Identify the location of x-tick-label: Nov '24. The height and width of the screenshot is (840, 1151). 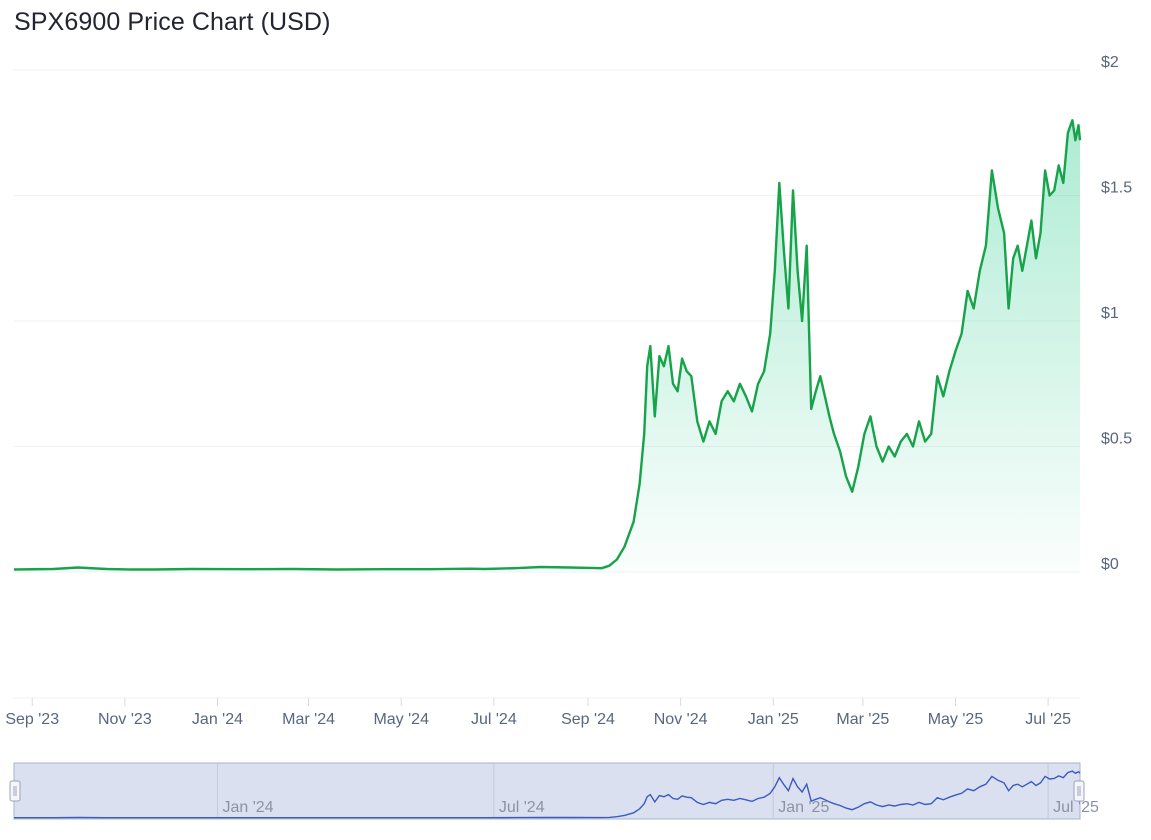
(681, 719).